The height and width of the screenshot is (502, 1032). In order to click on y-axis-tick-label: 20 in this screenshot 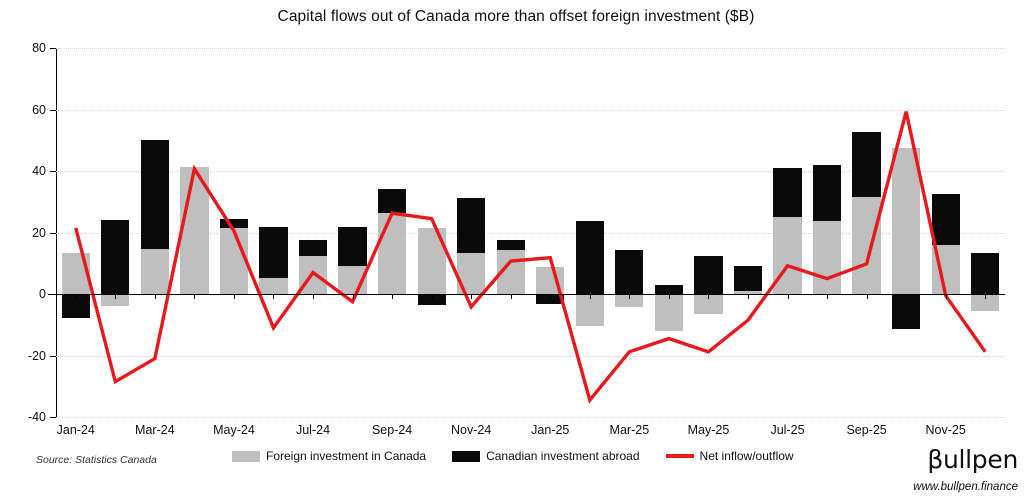, I will do `click(39, 232)`.